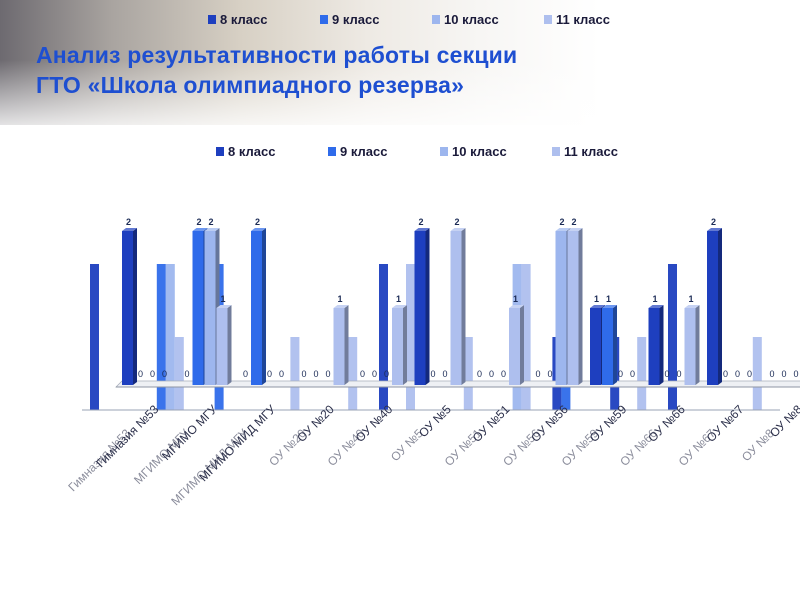 The height and width of the screenshot is (600, 800). I want to click on data-label-4-9: 0, so click(632, 374).